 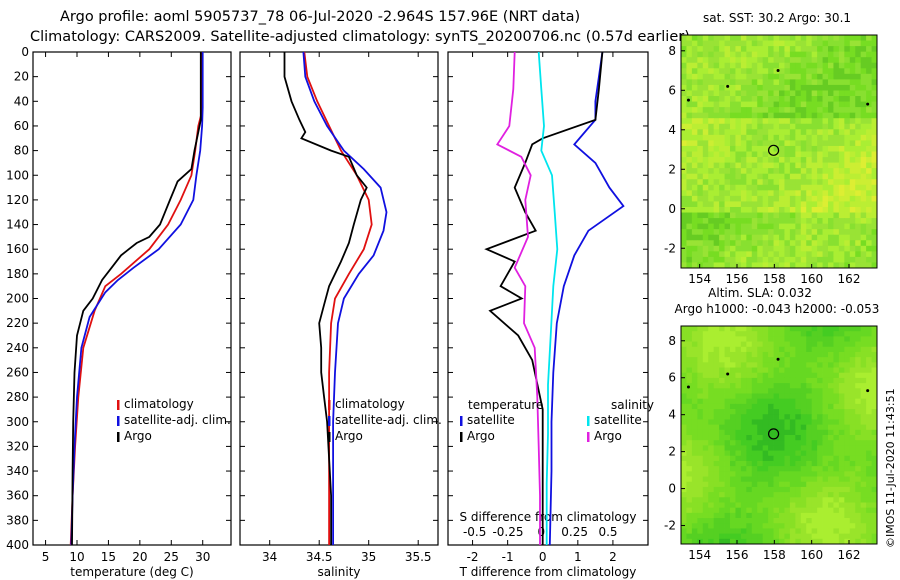 I want to click on legend-t-argo-label: Argo, so click(x=481, y=436).